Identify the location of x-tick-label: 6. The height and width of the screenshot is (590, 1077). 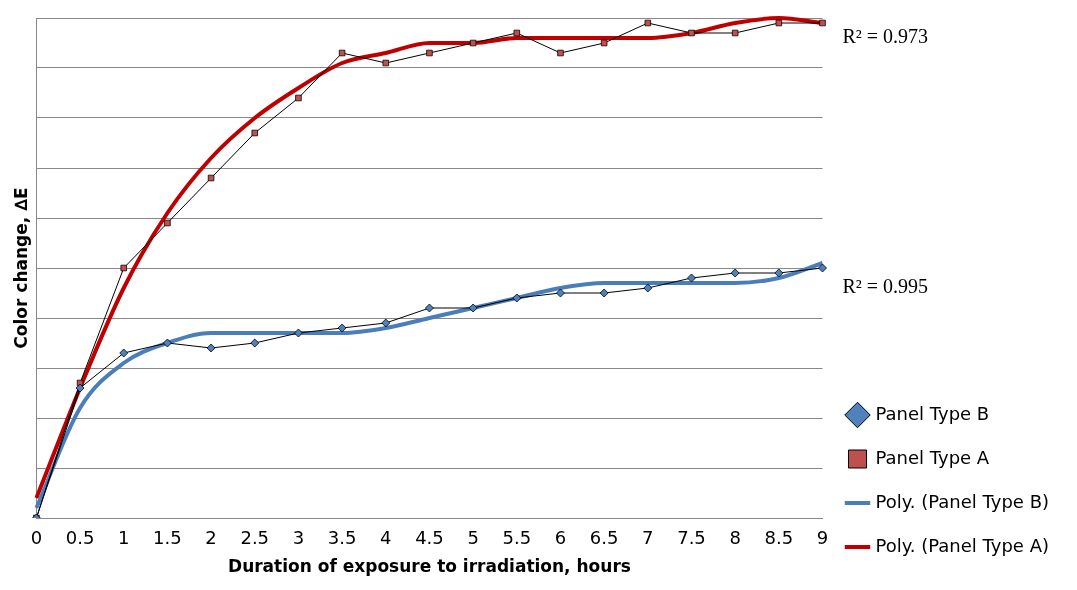
(560, 538).